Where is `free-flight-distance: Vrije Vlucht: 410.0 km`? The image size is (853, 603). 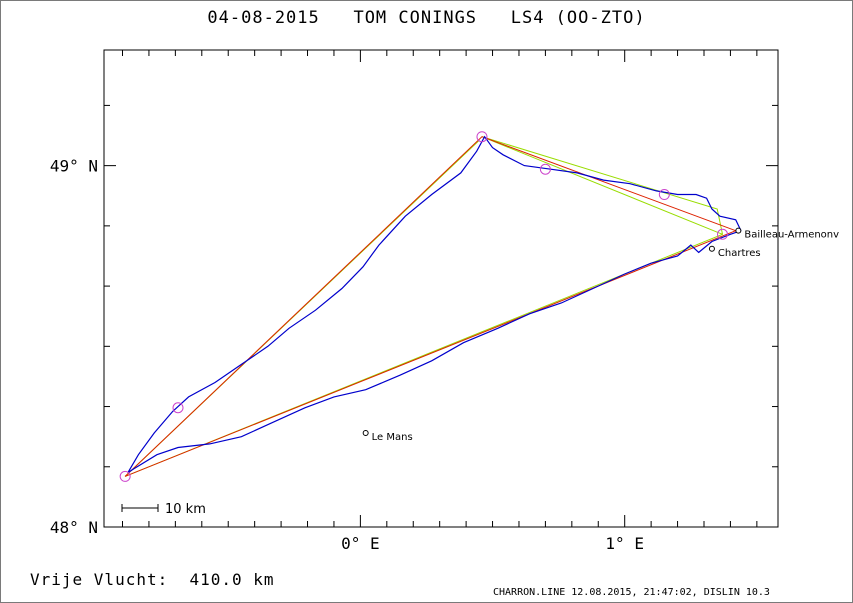
free-flight-distance: Vrije Vlucht: 410.0 km is located at coordinates (152, 579).